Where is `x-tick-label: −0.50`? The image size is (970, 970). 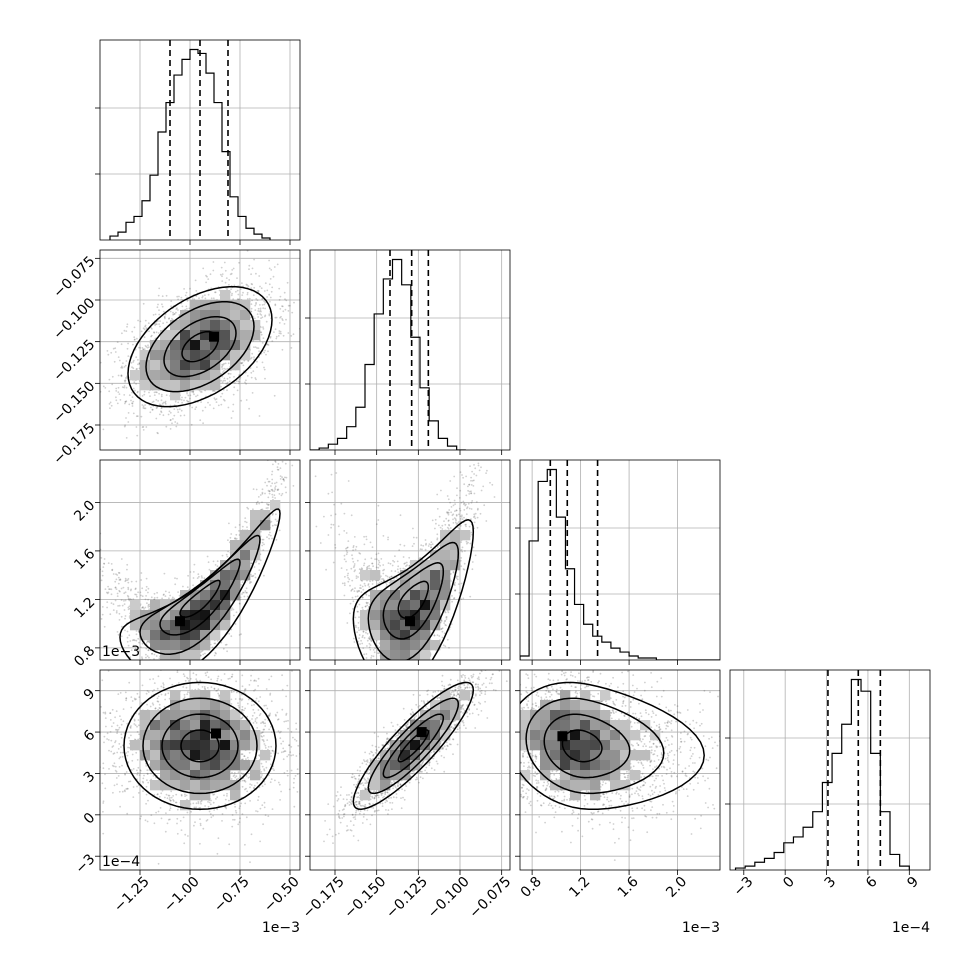
x-tick-label: −0.50 is located at coordinates (282, 895).